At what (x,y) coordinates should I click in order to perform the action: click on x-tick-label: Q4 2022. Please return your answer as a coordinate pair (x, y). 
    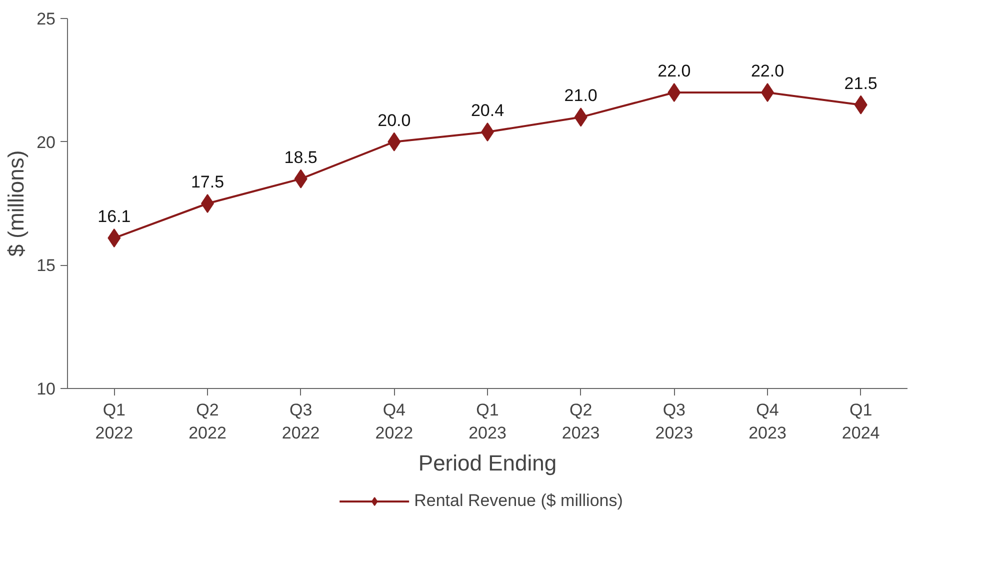
    Looking at the image, I should click on (394, 421).